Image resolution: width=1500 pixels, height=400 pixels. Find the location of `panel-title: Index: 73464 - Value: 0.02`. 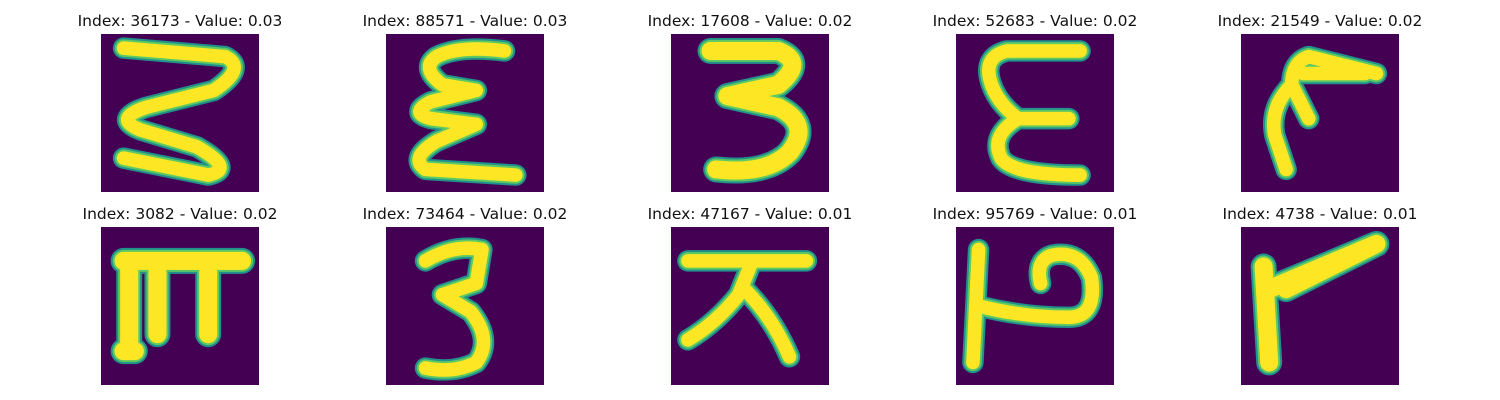

panel-title: Index: 73464 - Value: 0.02 is located at coordinates (465, 214).